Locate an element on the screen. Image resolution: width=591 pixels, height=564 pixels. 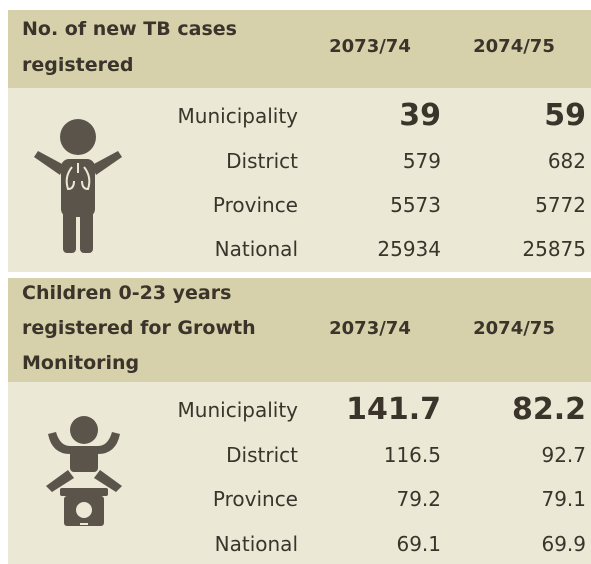
header-band is located at coordinates (299, 49).